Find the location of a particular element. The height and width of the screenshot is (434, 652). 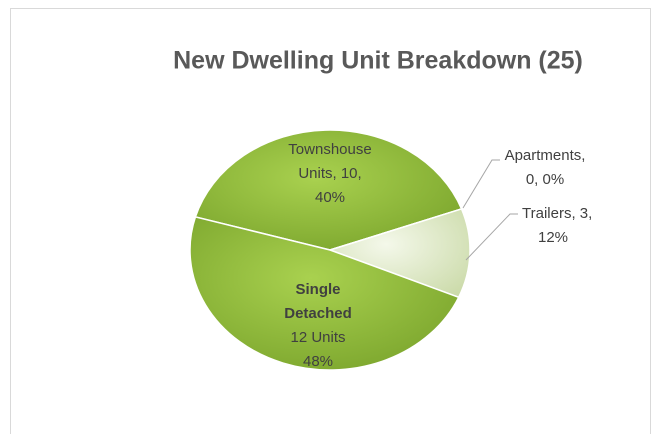

data-label: 0, 0% is located at coordinates (545, 179).